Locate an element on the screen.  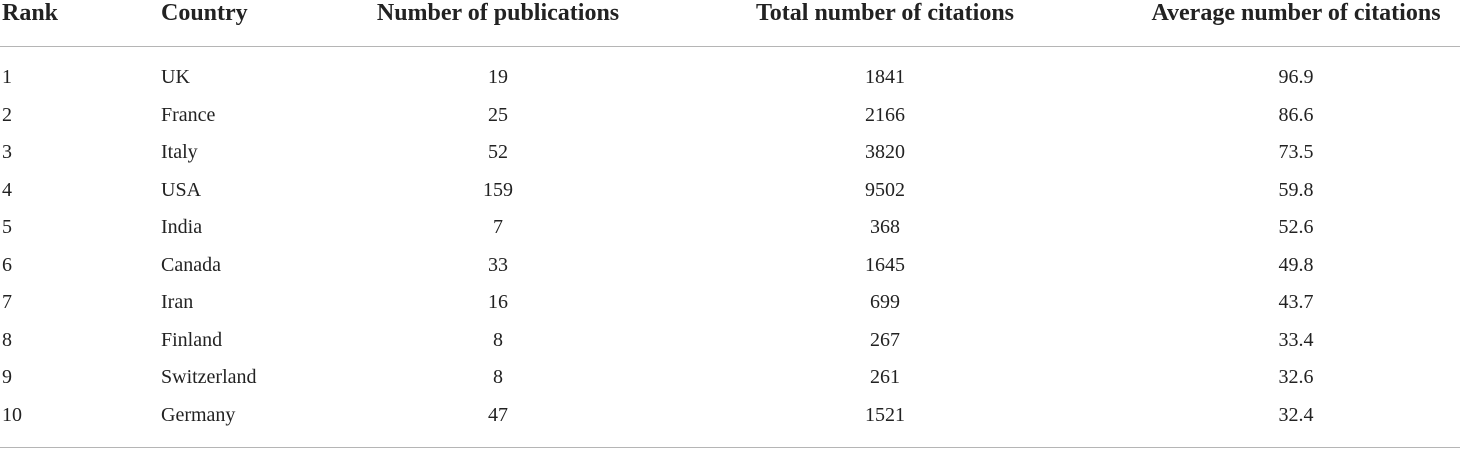
table-cell: 19 is located at coordinates (498, 77).